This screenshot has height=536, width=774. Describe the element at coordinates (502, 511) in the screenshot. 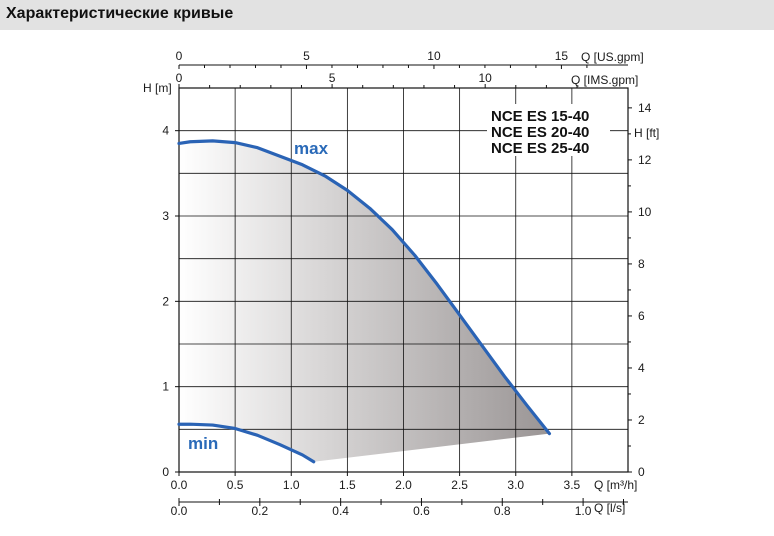

I see `bottom2-tick-label: 0.8` at that location.